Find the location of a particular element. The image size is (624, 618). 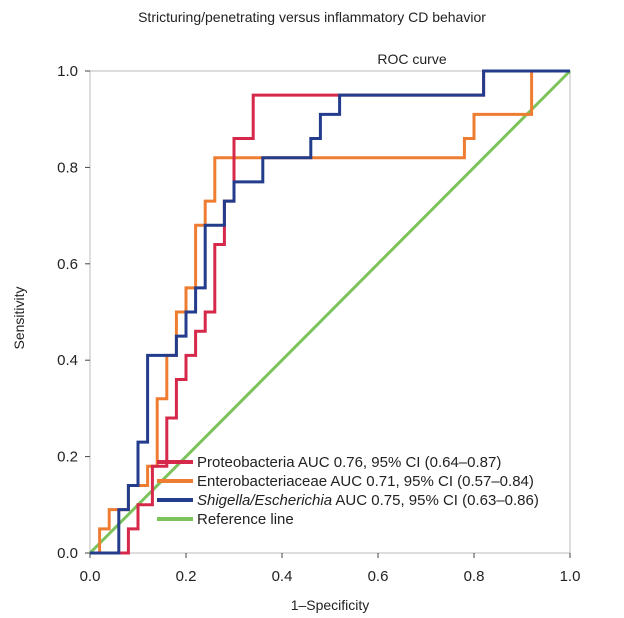

x-tick-label: 0.2 is located at coordinates (186, 576).